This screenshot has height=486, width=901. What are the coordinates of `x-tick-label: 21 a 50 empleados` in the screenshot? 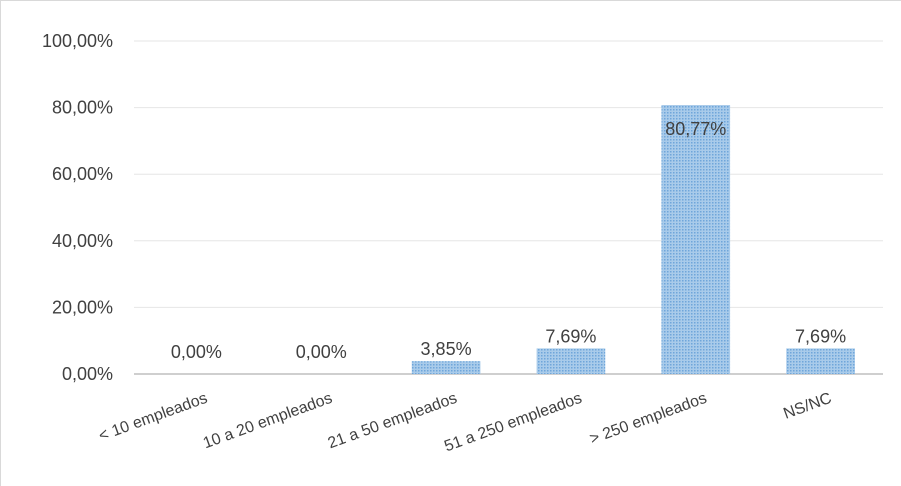 It's located at (393, 421).